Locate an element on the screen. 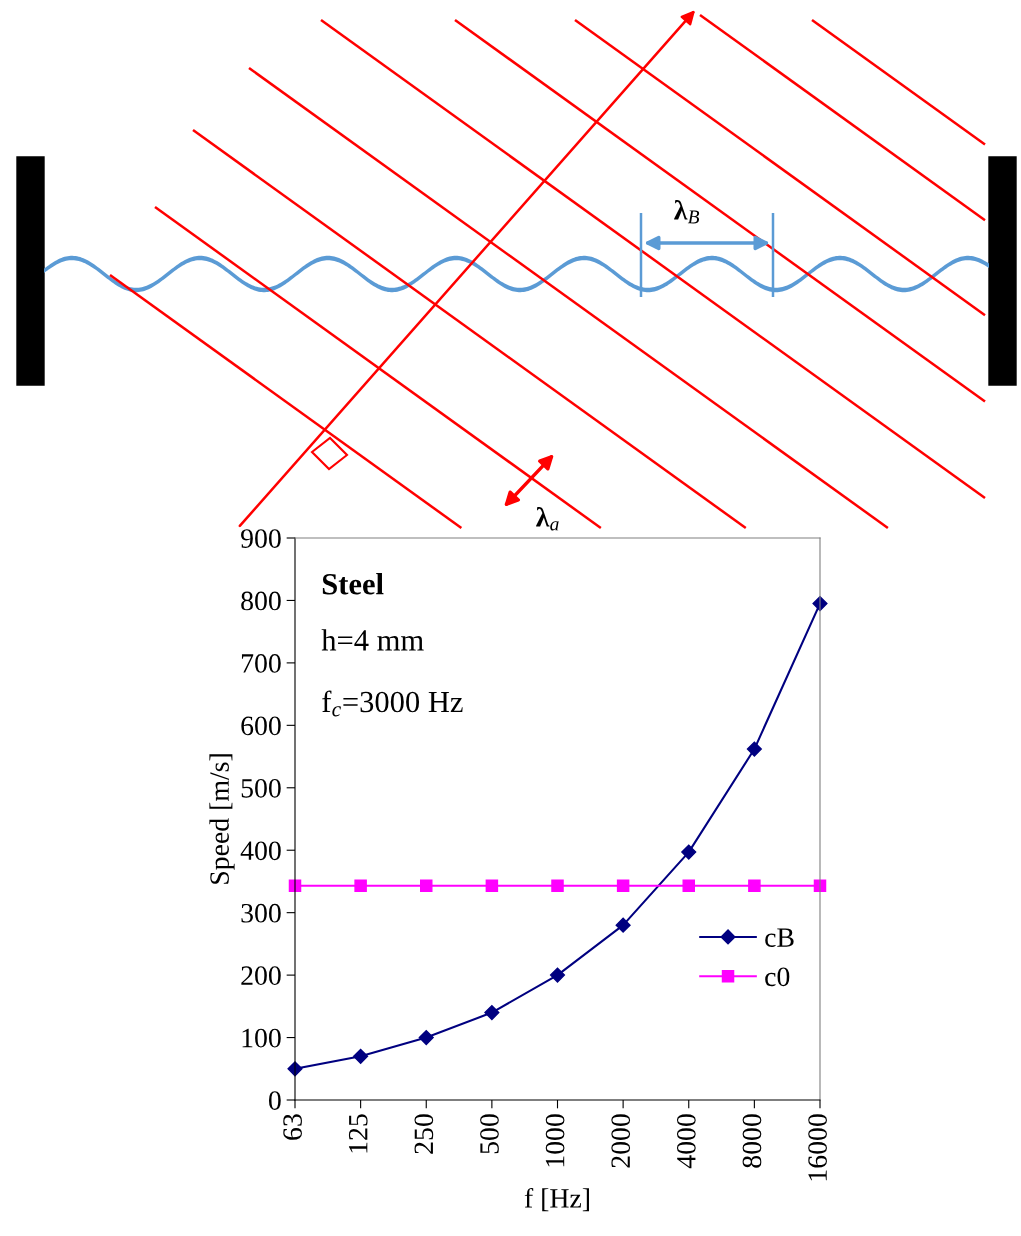 This screenshot has width=1021, height=1236. x-tick-label: 250 is located at coordinates (424, 1134).